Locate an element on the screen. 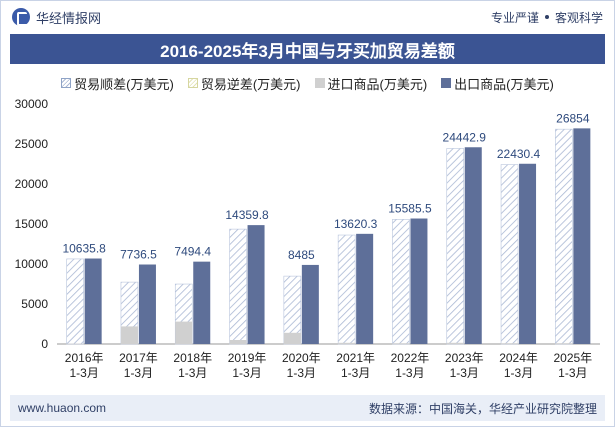 The image size is (615, 427). data-label: 14359.8 is located at coordinates (247, 215).